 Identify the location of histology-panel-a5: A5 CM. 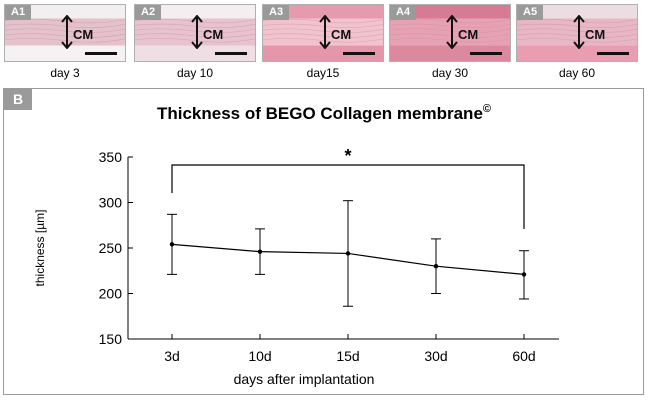
(577, 33).